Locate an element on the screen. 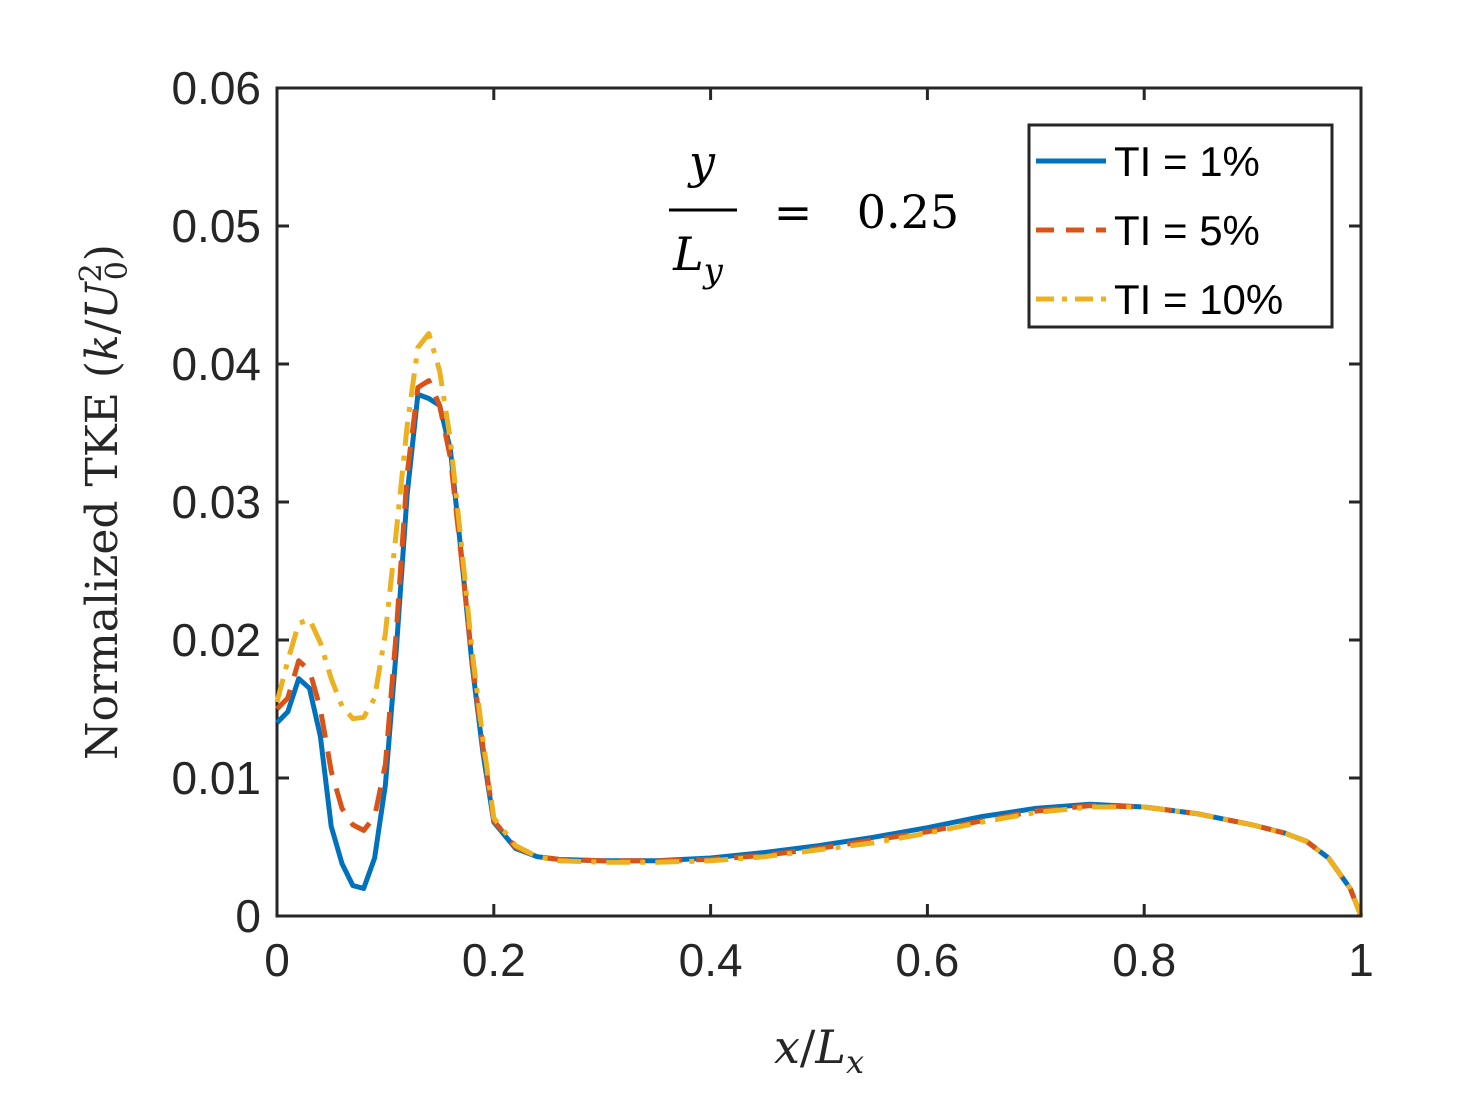  annotation-equals: = is located at coordinates (793, 212).